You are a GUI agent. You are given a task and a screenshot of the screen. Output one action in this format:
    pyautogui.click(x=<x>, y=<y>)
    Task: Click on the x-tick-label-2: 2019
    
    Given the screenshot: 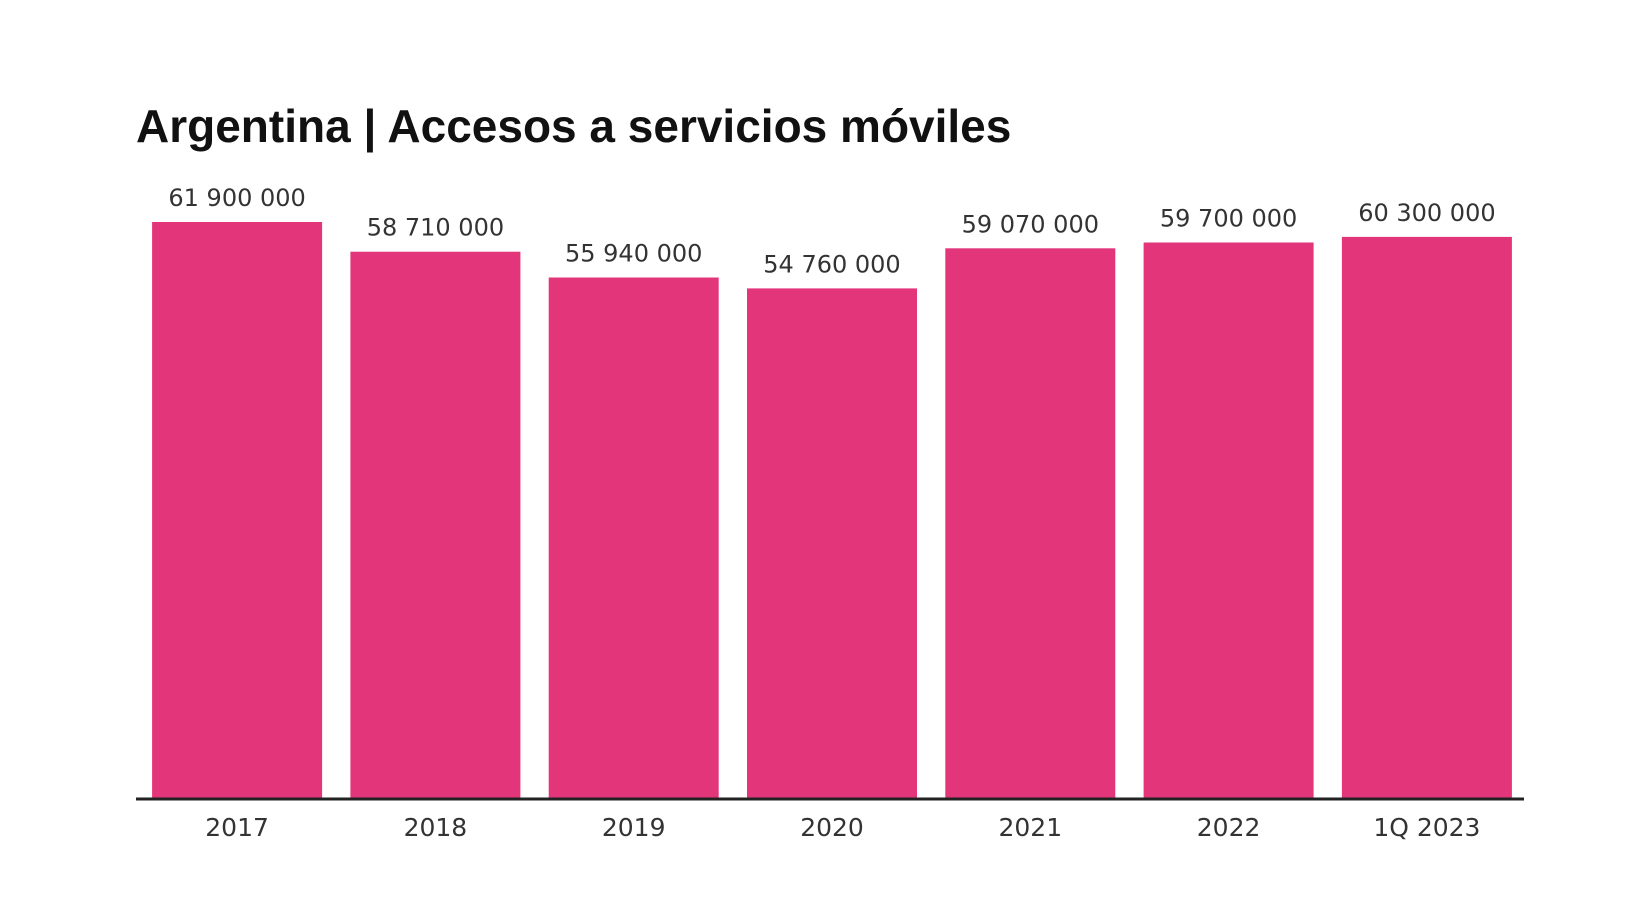 What is the action you would take?
    pyautogui.click(x=634, y=827)
    